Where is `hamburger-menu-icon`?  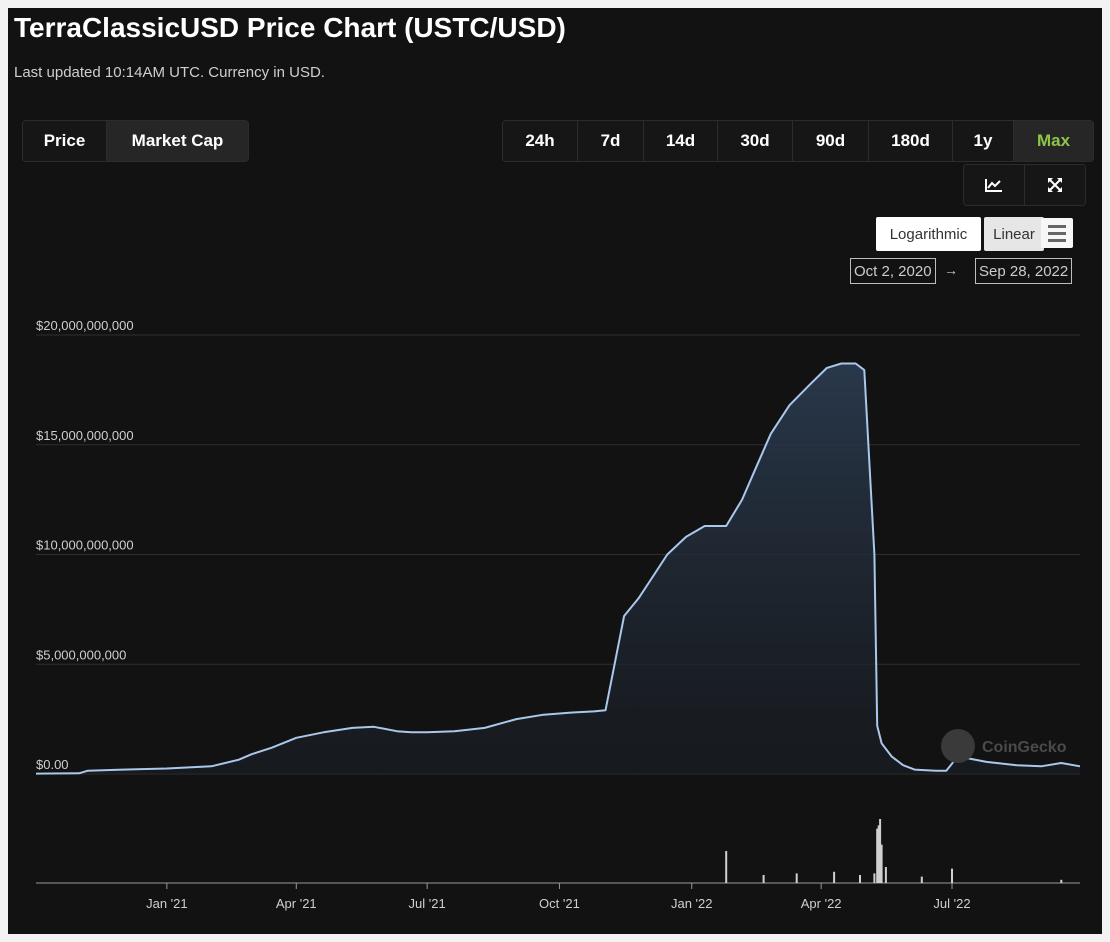 hamburger-menu-icon is located at coordinates (1057, 233).